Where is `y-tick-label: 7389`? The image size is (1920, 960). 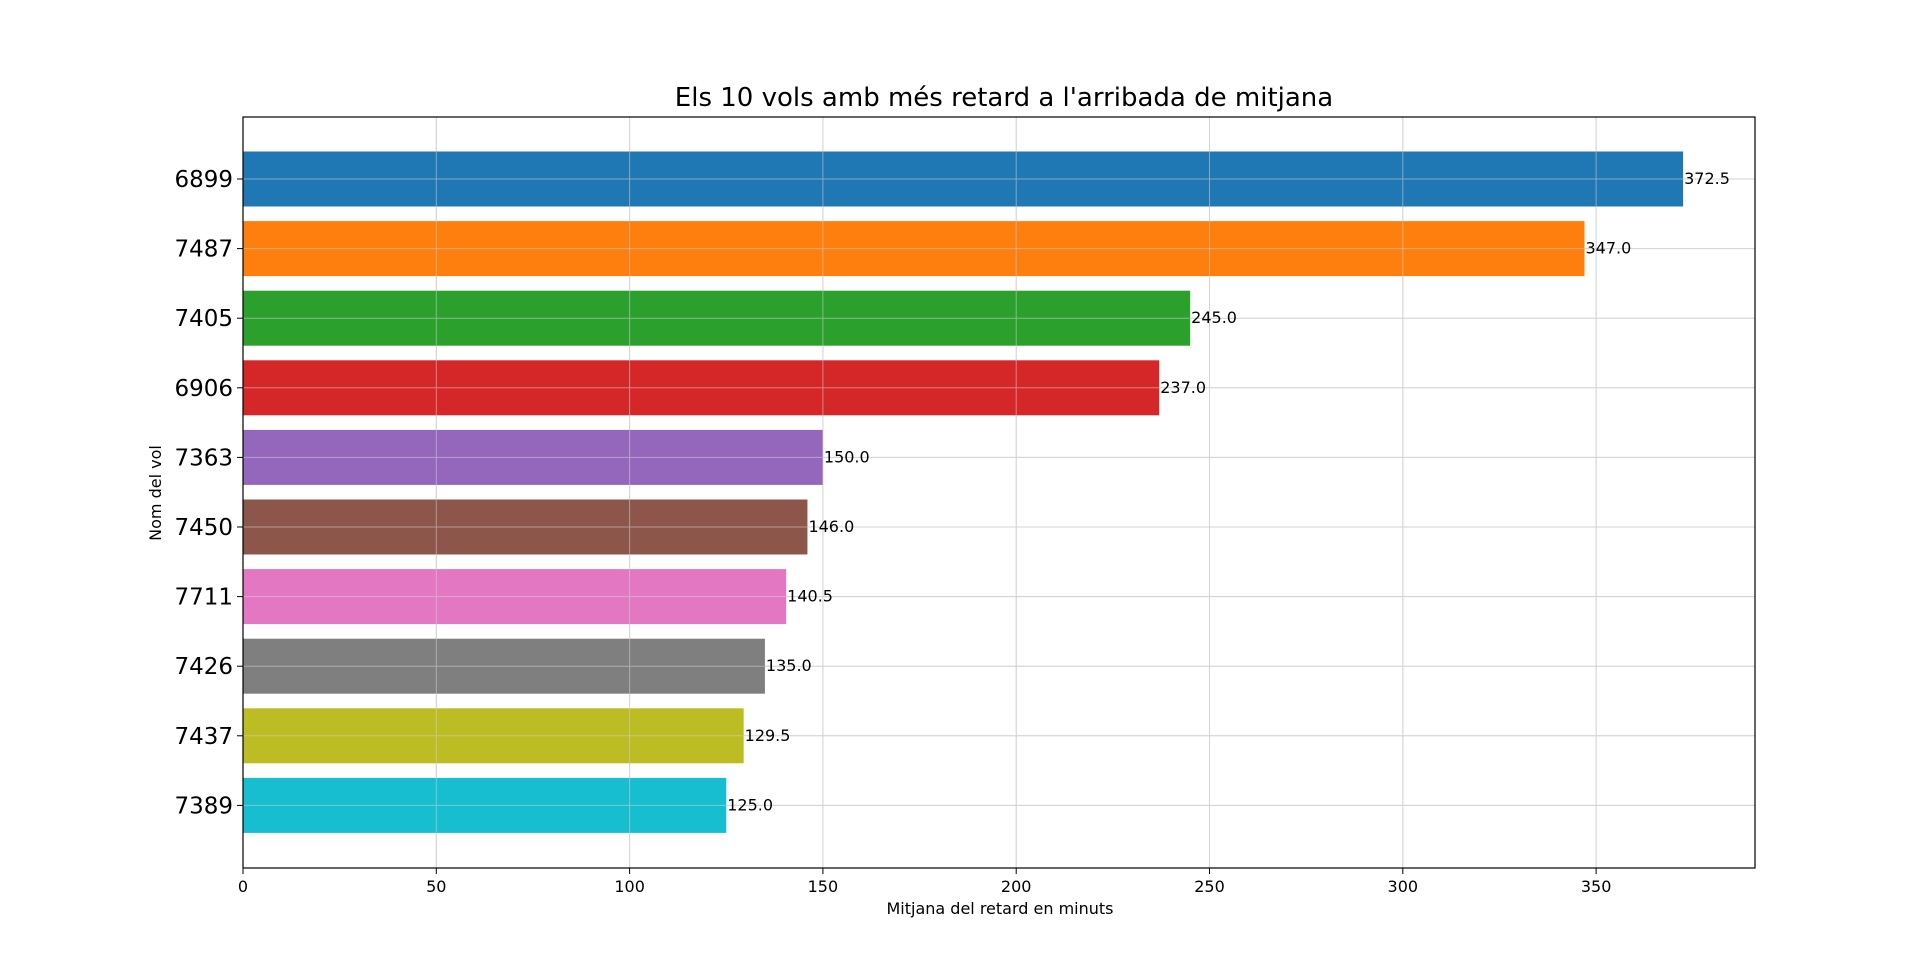
y-tick-label: 7389 is located at coordinates (203, 806).